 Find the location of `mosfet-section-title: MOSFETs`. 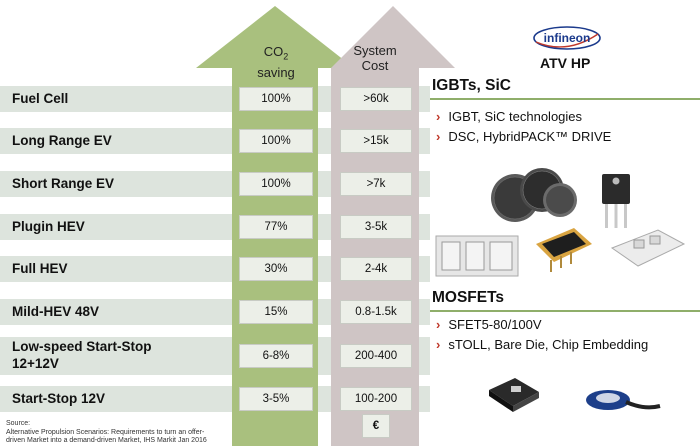

mosfet-section-title: MOSFETs is located at coordinates (468, 297).